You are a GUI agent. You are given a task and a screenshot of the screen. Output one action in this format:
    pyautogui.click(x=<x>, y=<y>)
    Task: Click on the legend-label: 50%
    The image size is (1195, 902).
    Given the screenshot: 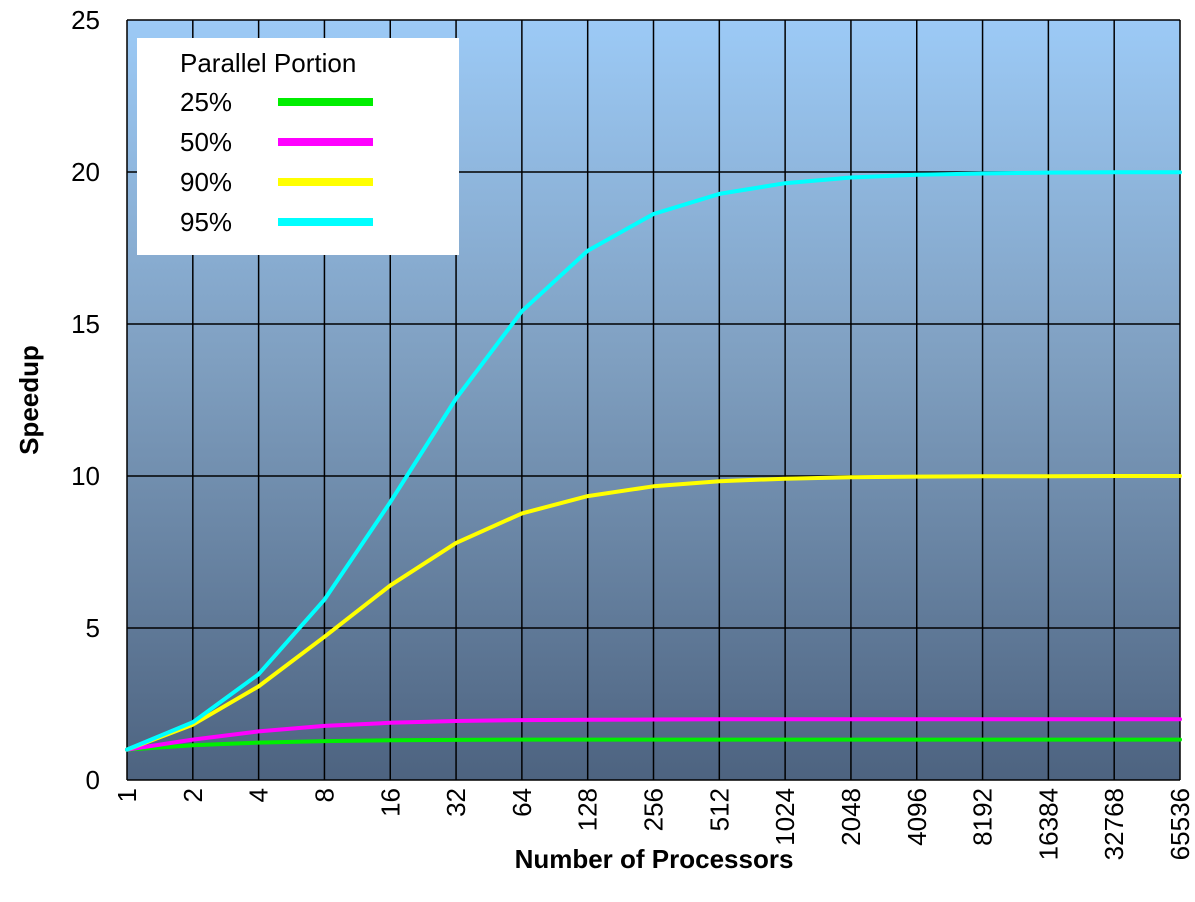 What is the action you would take?
    pyautogui.click(x=206, y=142)
    